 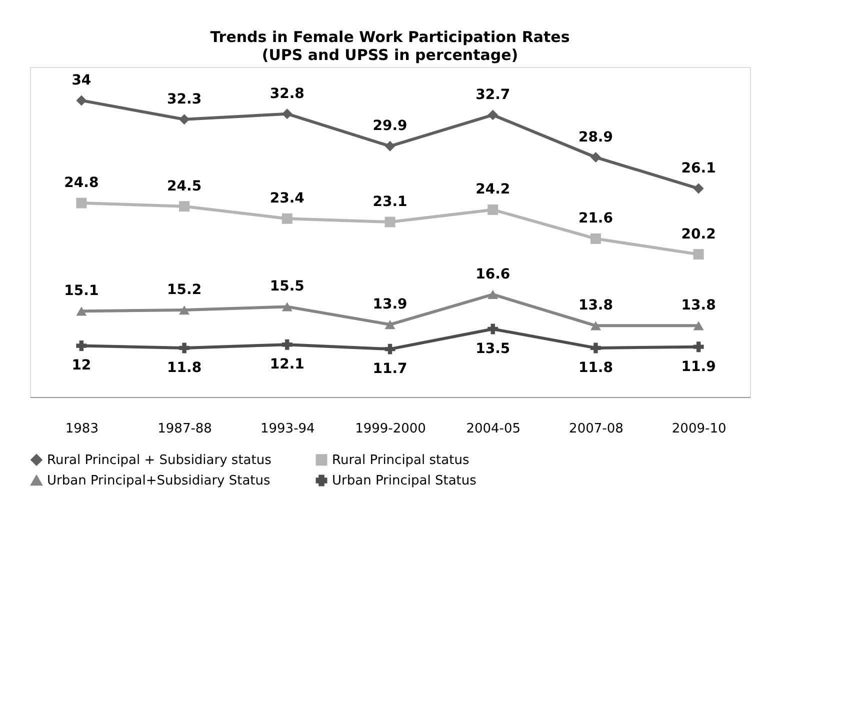 I want to click on data-label: 11.9, so click(x=698, y=366).